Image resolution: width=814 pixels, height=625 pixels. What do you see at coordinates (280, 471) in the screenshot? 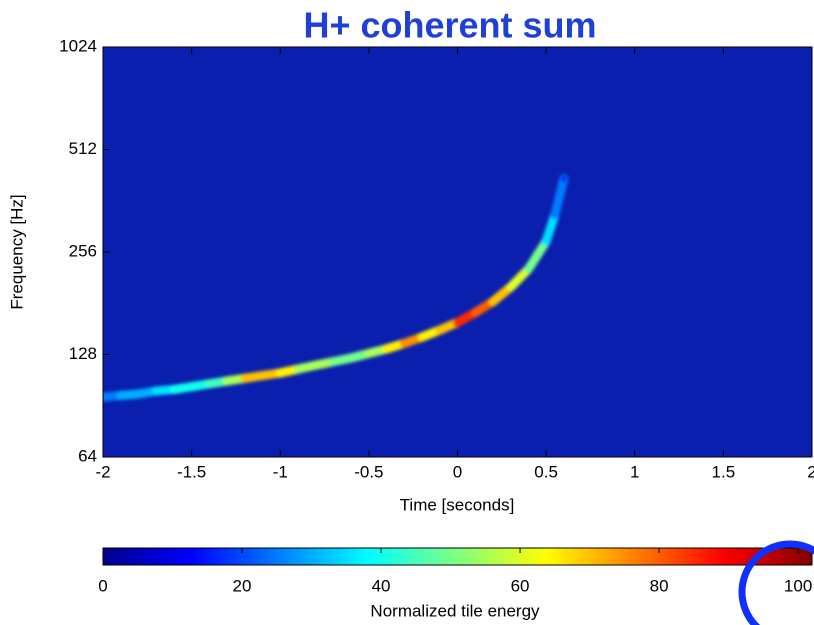
I see `x-tick-label: -1` at bounding box center [280, 471].